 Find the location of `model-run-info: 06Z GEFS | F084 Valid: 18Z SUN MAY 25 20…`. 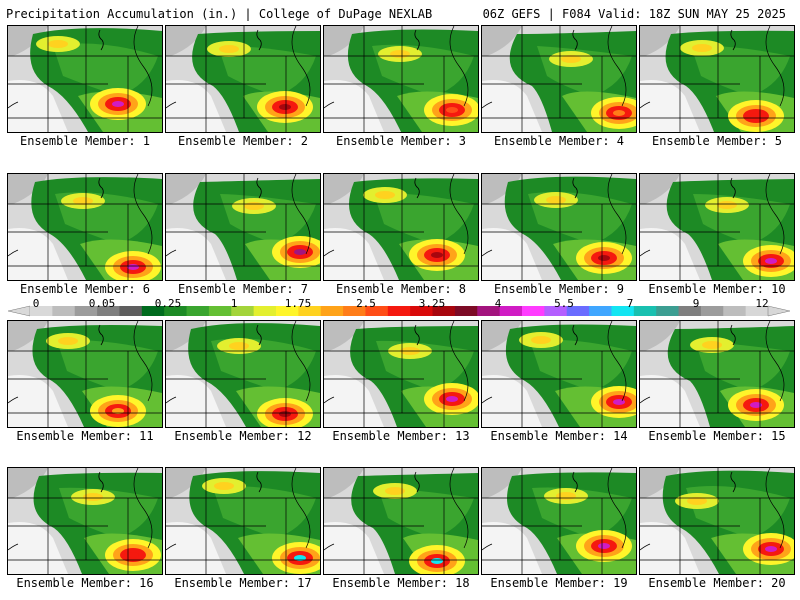

model-run-info: 06Z GEFS | F084 Valid: 18Z SUN MAY 25 20… is located at coordinates (634, 14).